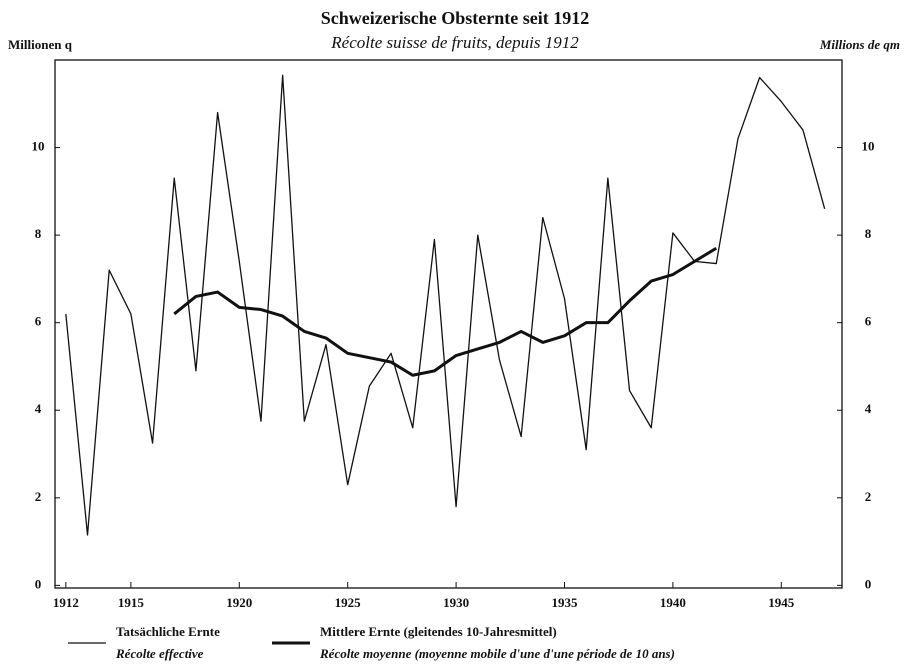 The width and height of the screenshot is (909, 669). I want to click on y2-tick-label: 6, so click(868, 321).